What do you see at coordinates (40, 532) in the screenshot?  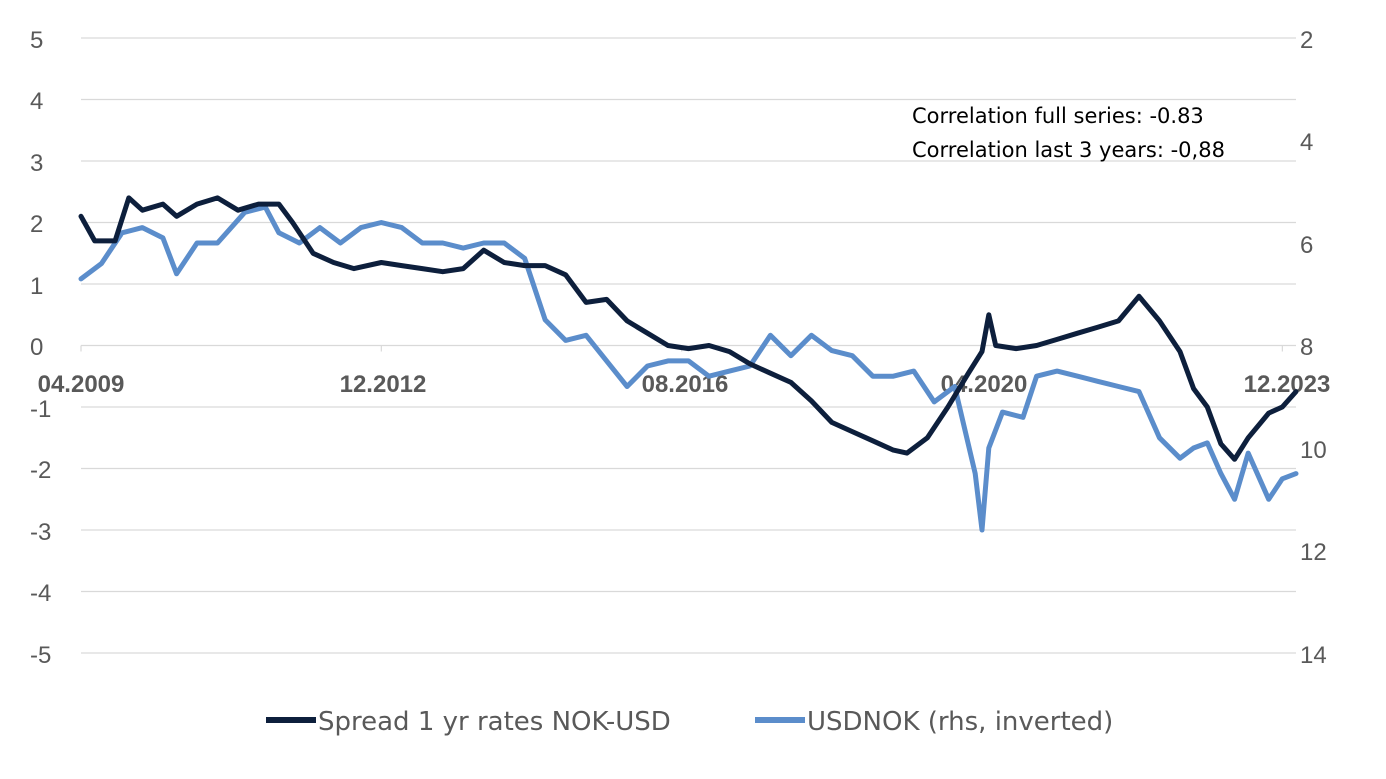 I see `left-tick-label: -3` at bounding box center [40, 532].